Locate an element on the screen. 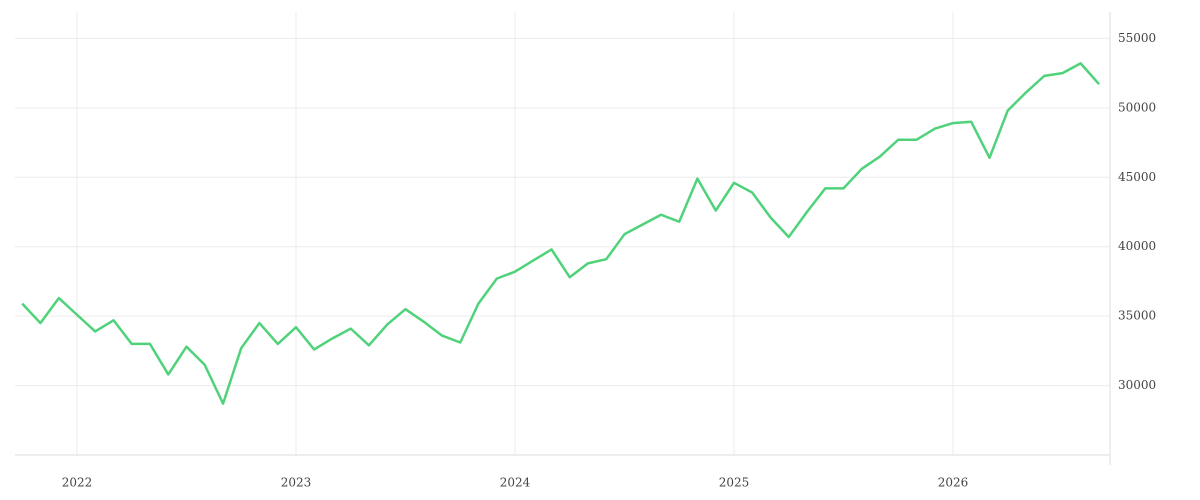  x-tick-label: 2026 is located at coordinates (953, 483).